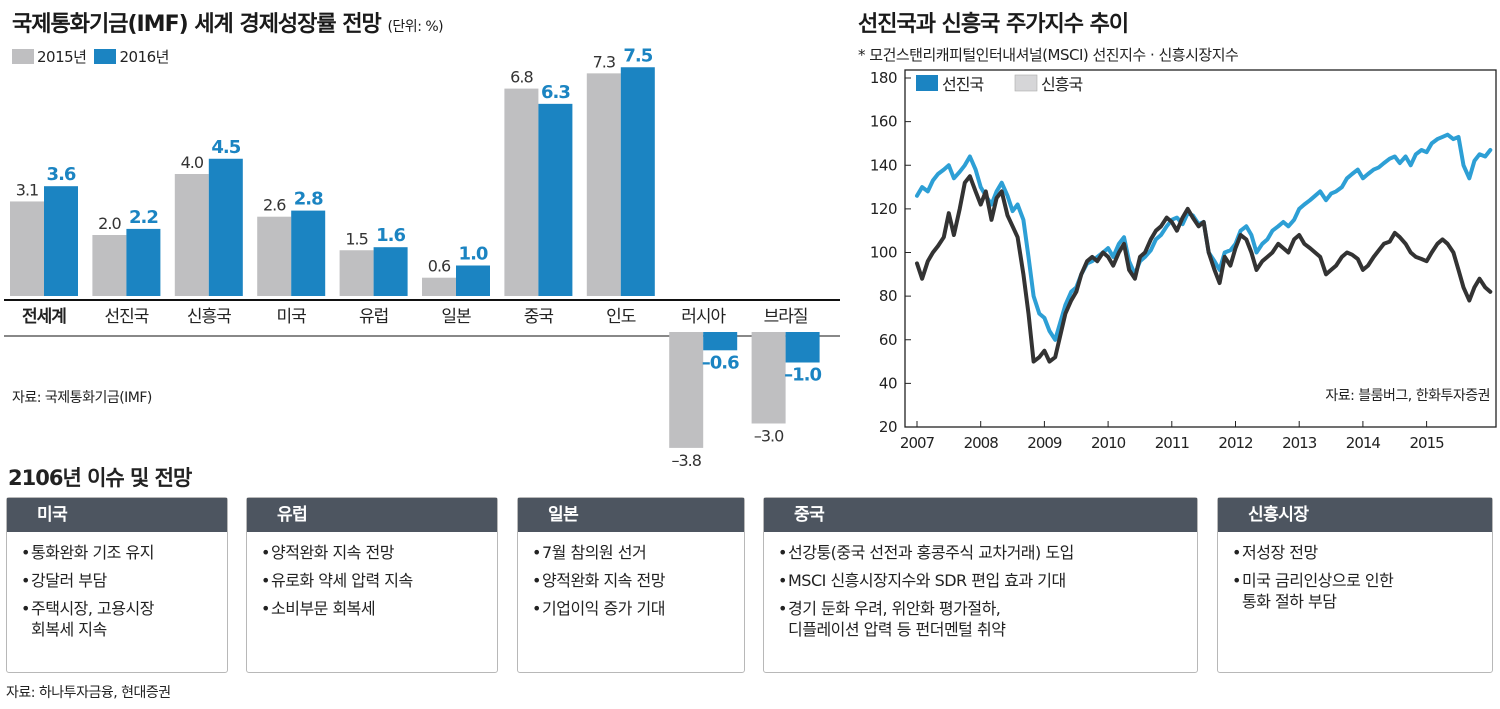  What do you see at coordinates (604, 61) in the screenshot?
I see `bar-value-label: 7.3` at bounding box center [604, 61].